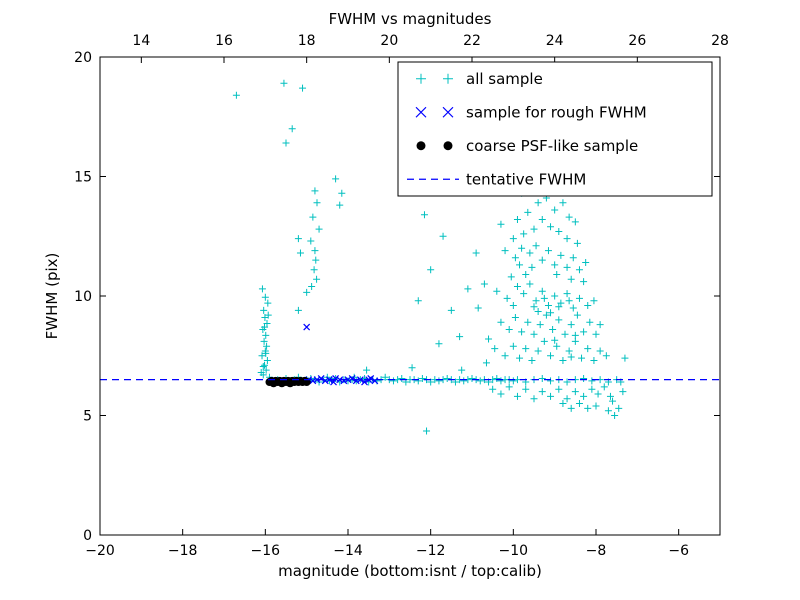 The image size is (800, 600). Describe the element at coordinates (410, 571) in the screenshot. I see `x-axis-label: magnitude (bottom:isnt / top:calib)` at that location.